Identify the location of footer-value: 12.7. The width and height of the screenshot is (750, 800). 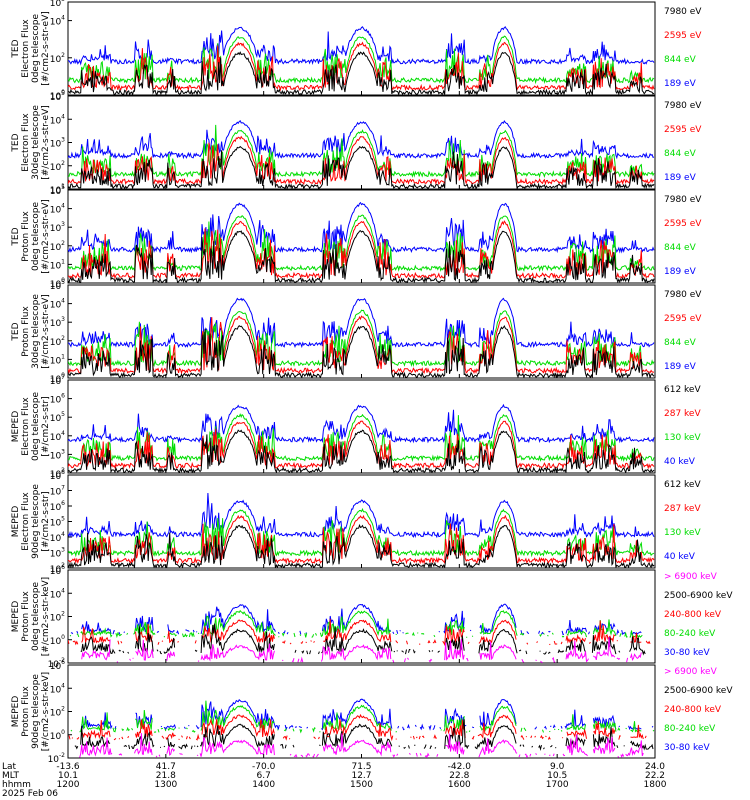
(361, 776).